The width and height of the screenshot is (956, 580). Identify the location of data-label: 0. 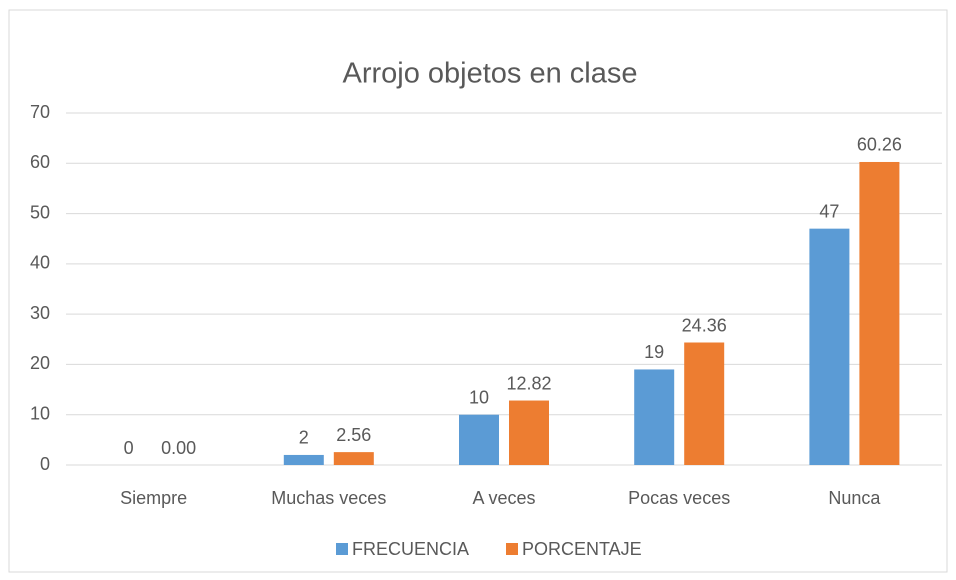
(129, 448).